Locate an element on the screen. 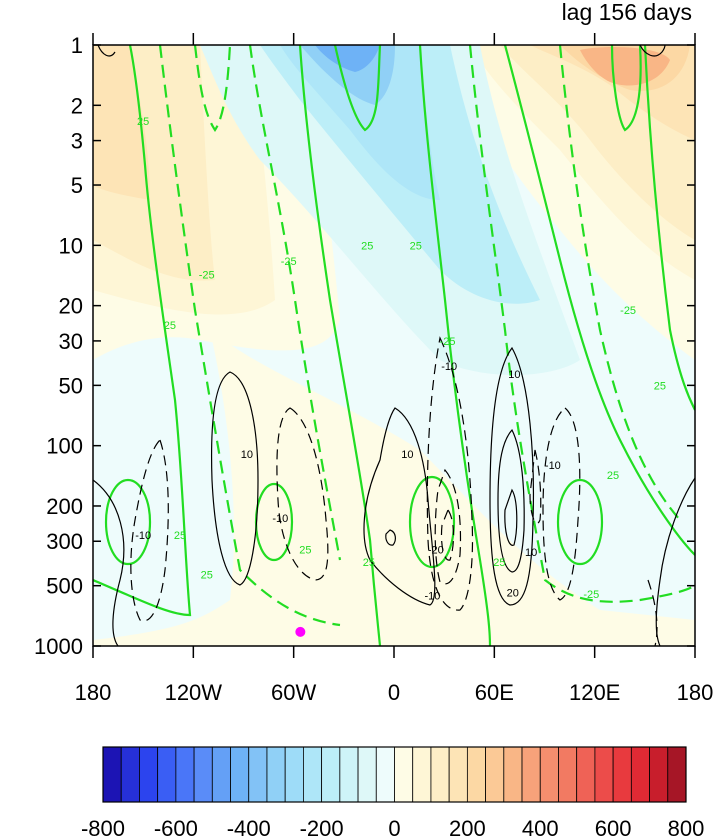 The width and height of the screenshot is (714, 838). x-tick-label: 180 is located at coordinates (695, 692).